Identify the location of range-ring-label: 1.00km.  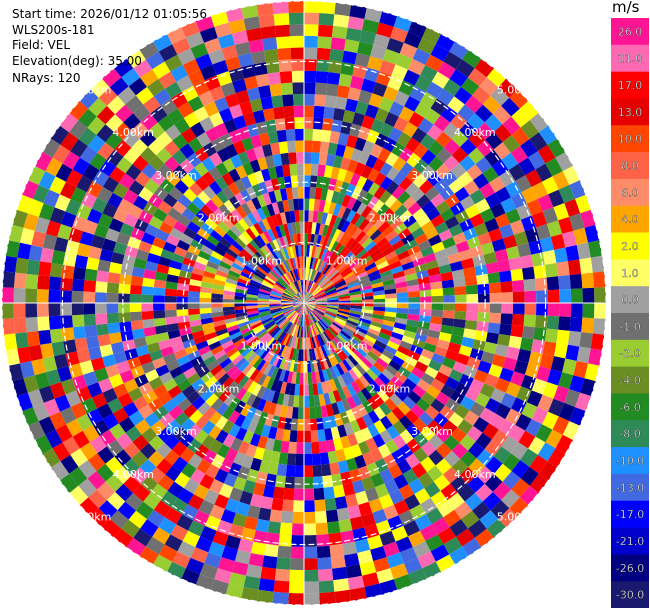
(262, 260).